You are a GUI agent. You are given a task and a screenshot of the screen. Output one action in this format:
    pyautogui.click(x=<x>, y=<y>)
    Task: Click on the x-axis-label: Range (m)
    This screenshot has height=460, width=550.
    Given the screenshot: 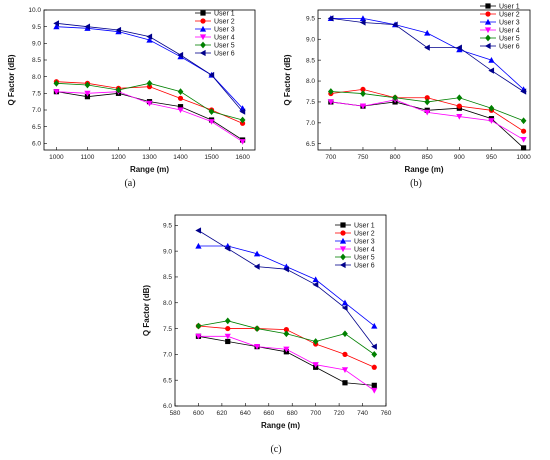 What is the action you would take?
    pyautogui.click(x=423, y=169)
    